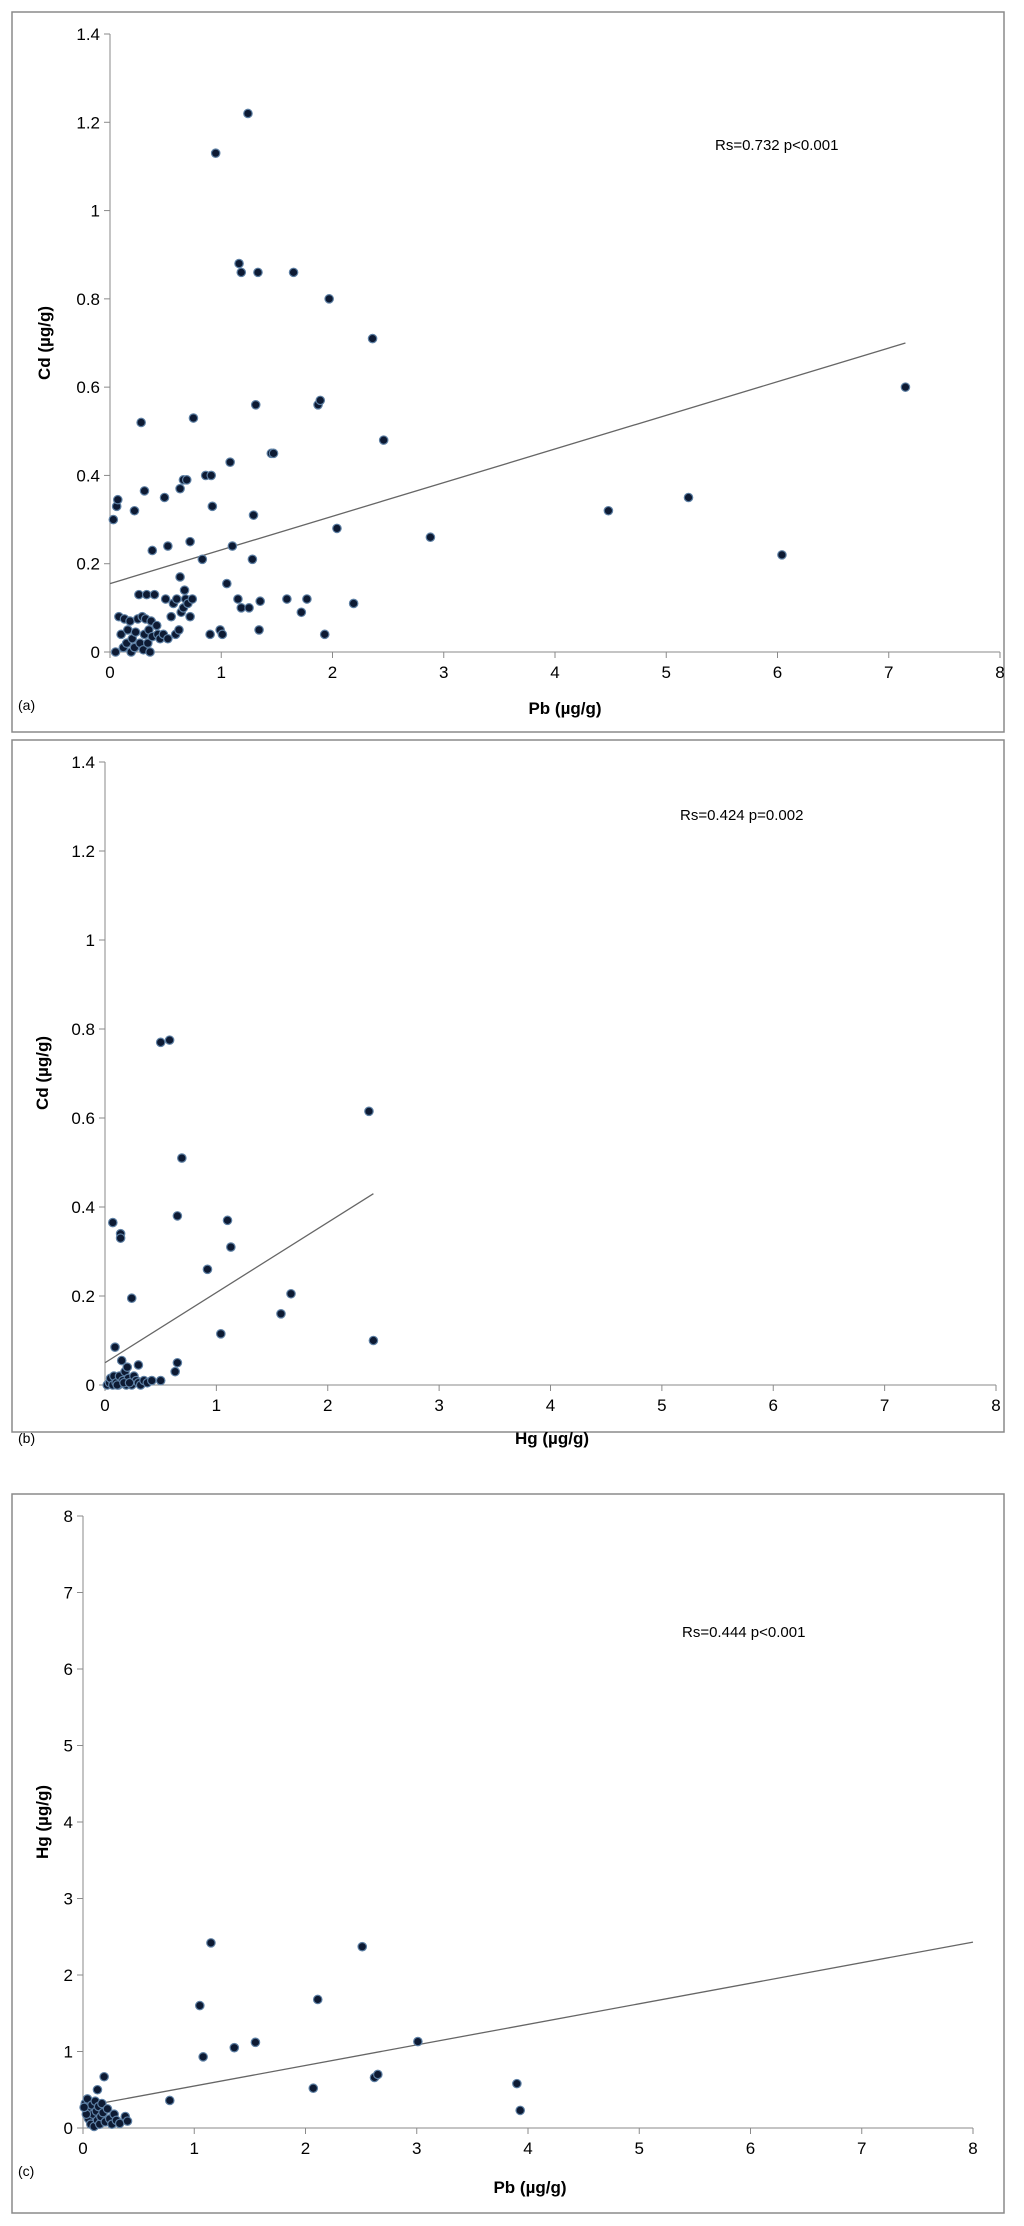  I want to click on y-tick-label: 5, so click(68, 1746).